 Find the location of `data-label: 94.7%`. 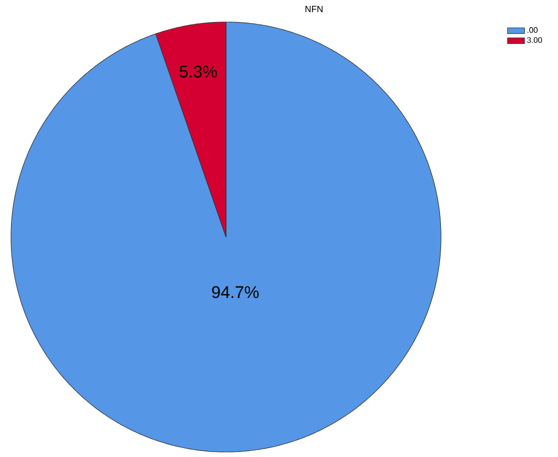

data-label: 94.7% is located at coordinates (235, 292).